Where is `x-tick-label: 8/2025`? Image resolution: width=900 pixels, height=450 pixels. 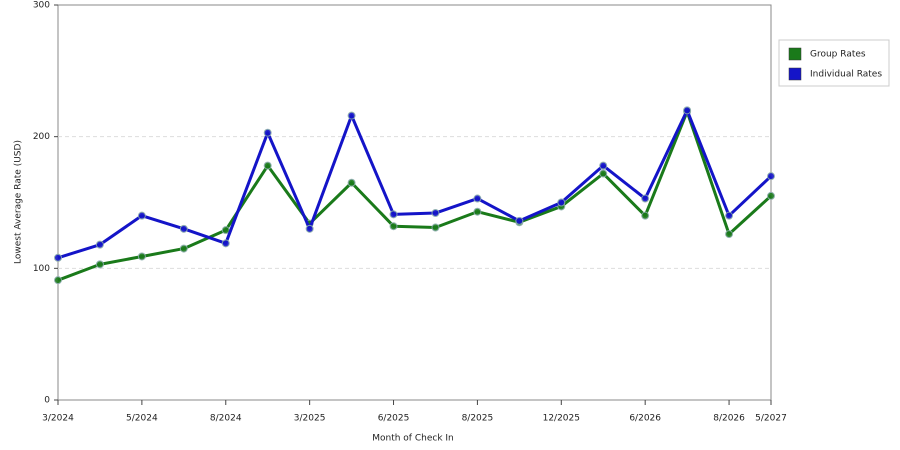 x-tick-label: 8/2025 is located at coordinates (478, 419).